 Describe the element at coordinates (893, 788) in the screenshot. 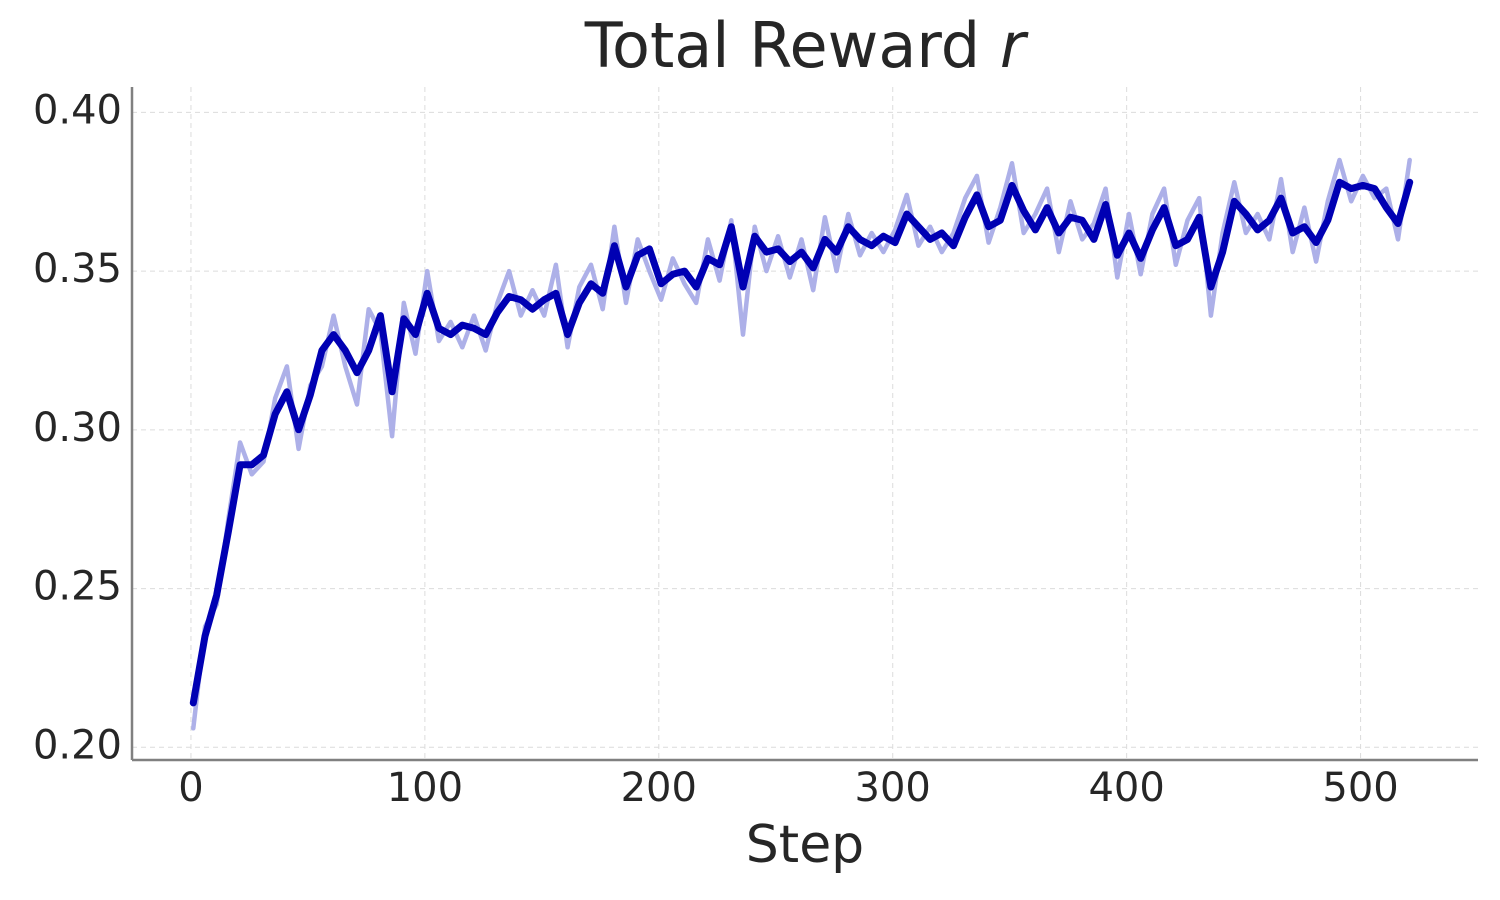

I see `x-tick-label: 300` at that location.